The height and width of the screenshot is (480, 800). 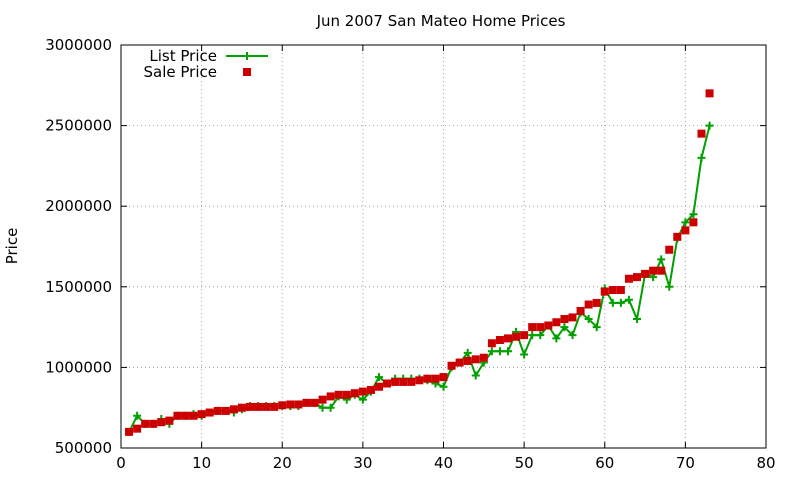 I want to click on x-tick-label: 20, so click(x=282, y=463).